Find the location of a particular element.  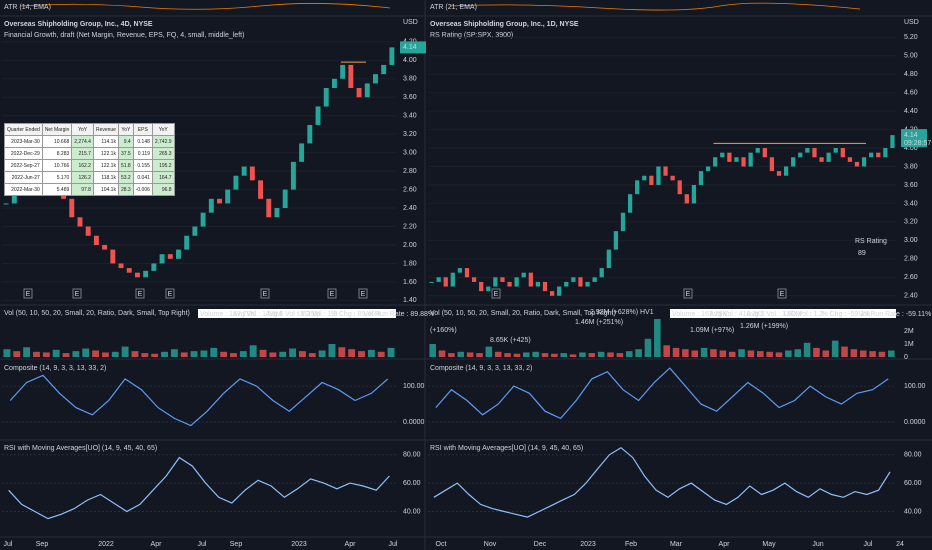

y-tick-label: 40.00 is located at coordinates (913, 511).